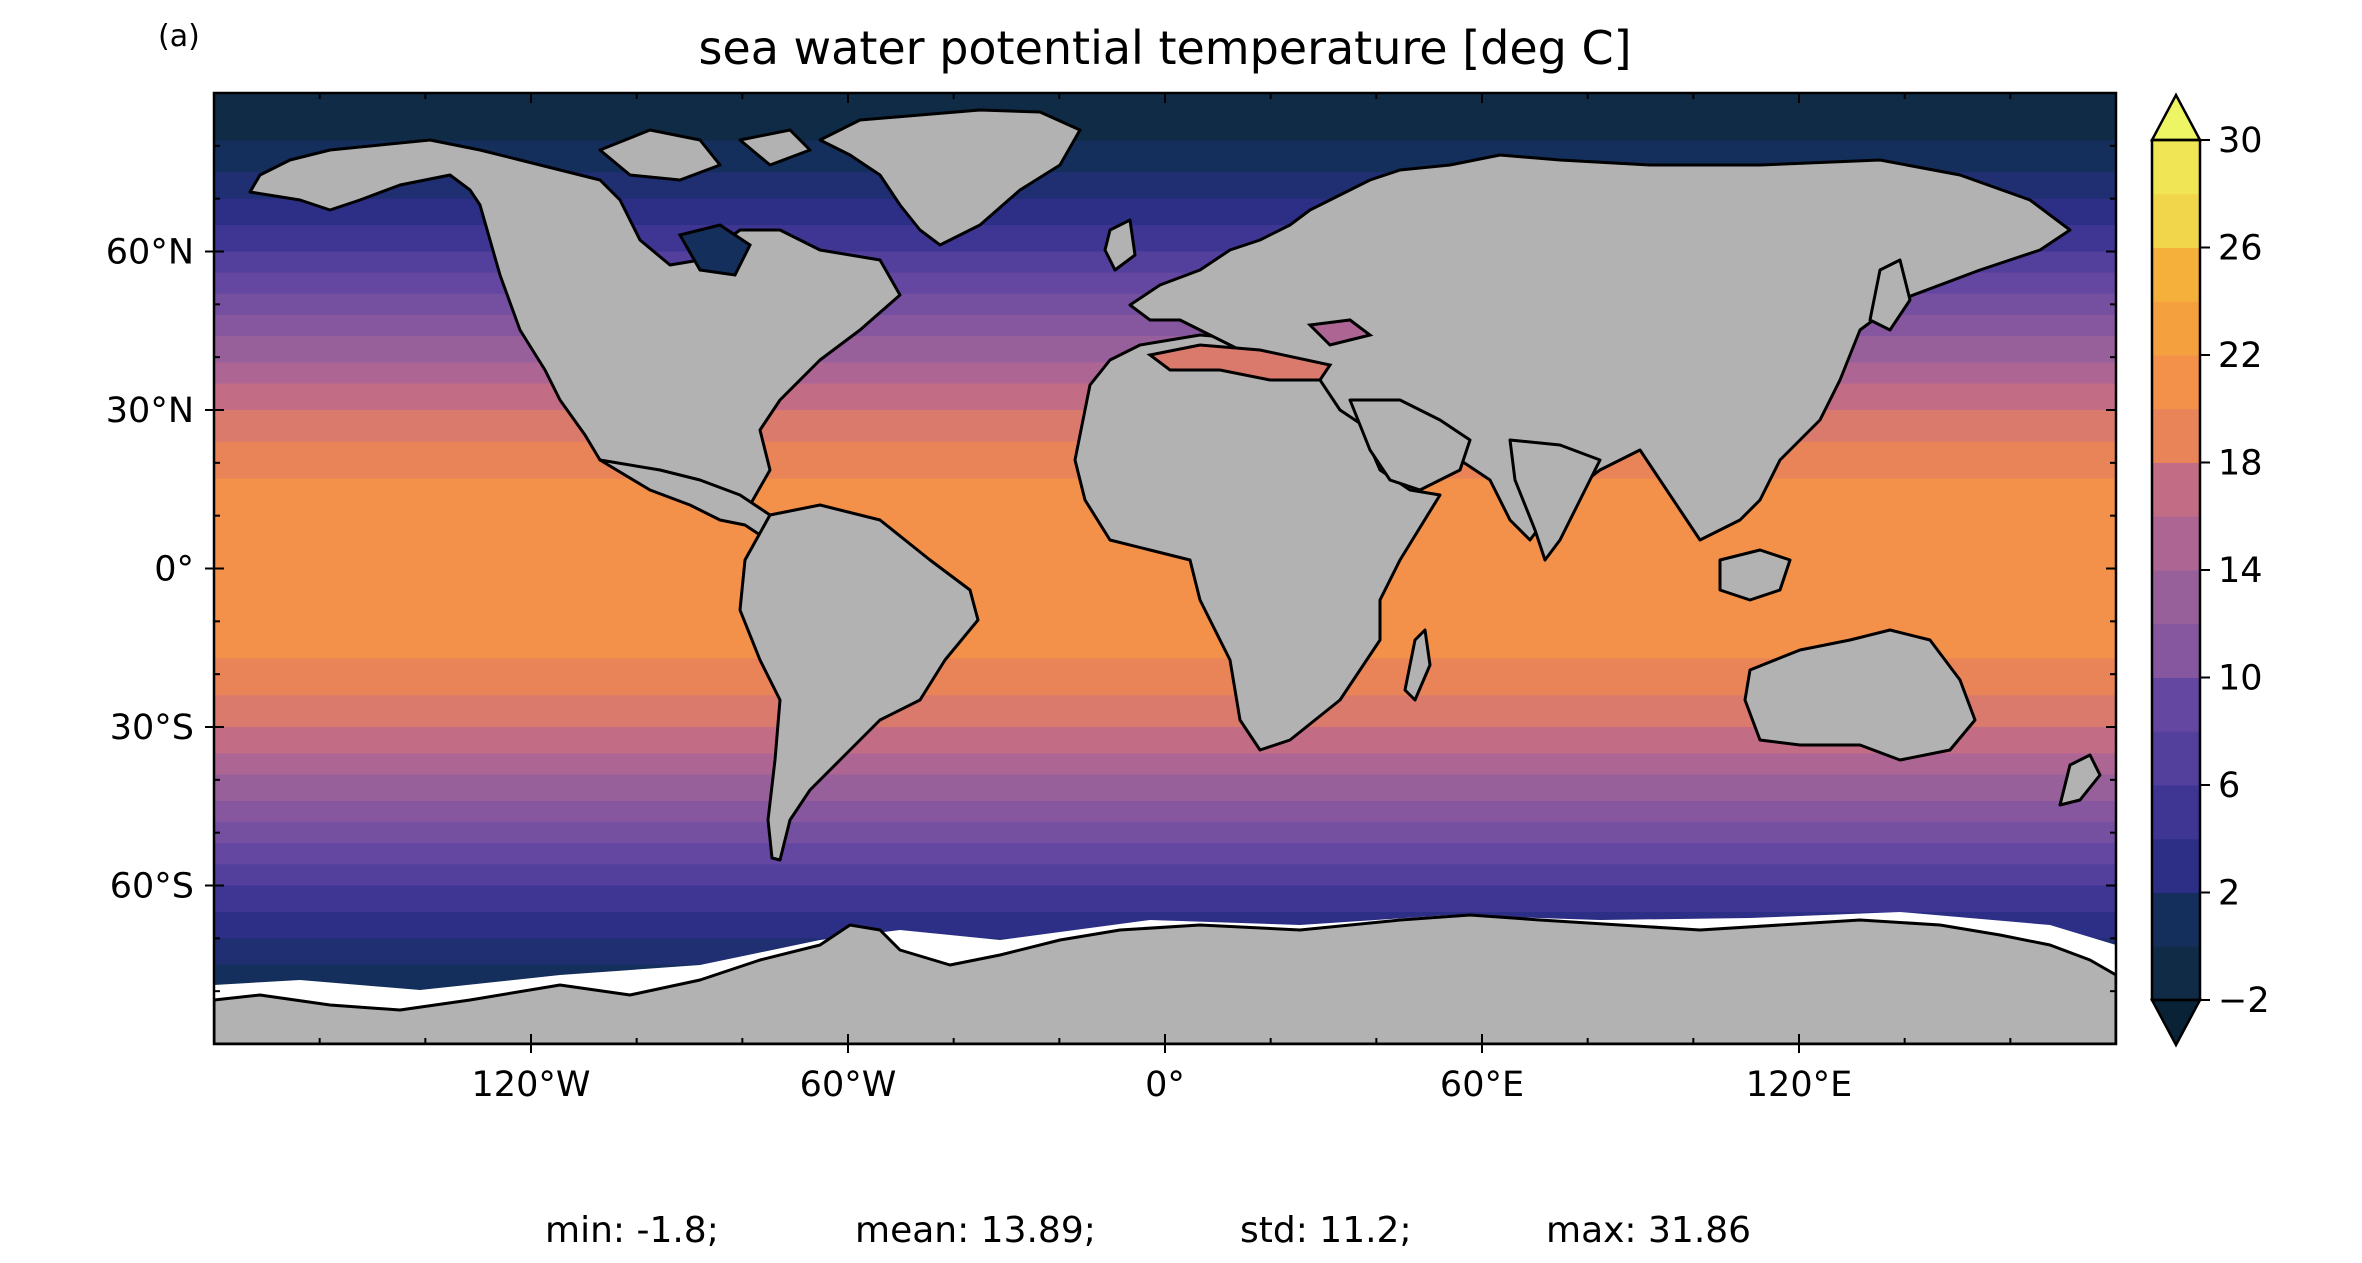 The width and height of the screenshot is (2362, 1263). I want to click on colorbar-tick-label: 6, so click(2229, 786).